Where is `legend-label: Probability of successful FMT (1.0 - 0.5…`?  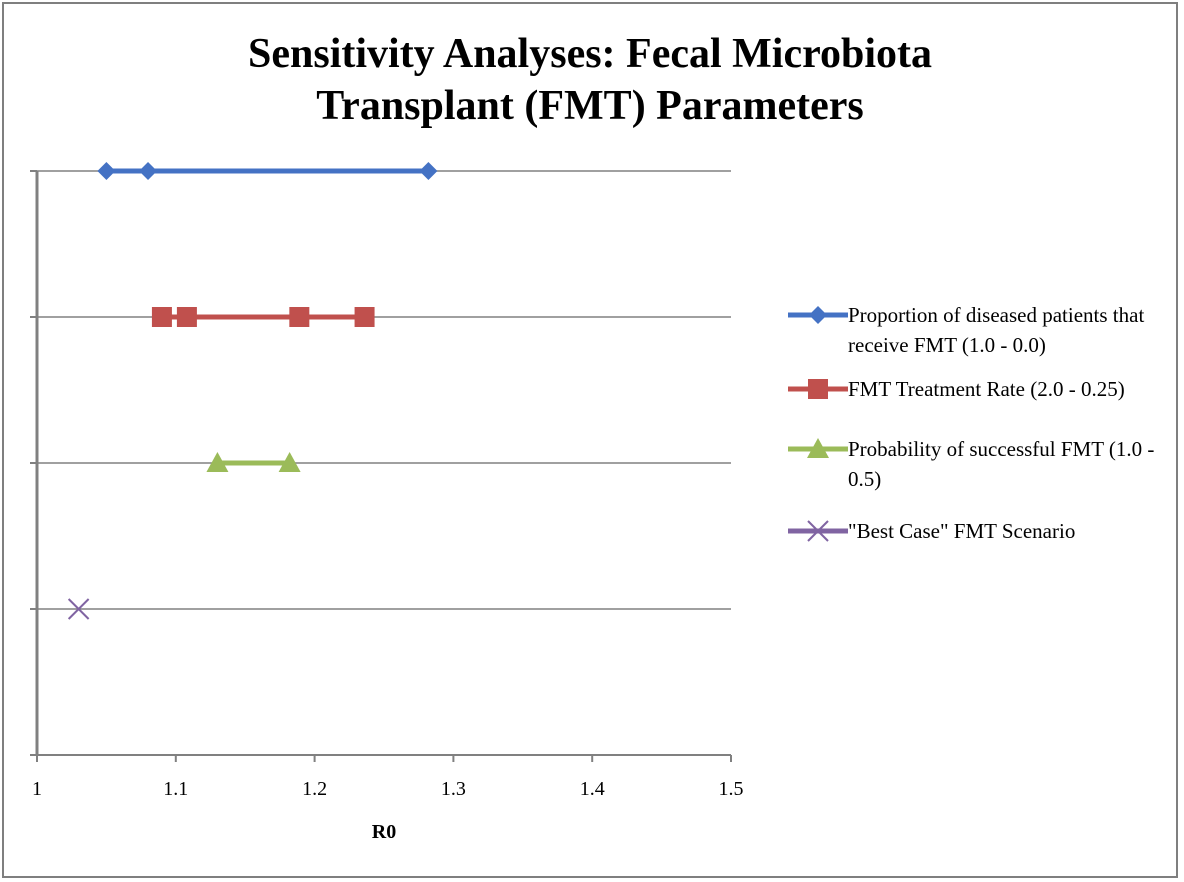 legend-label: Probability of successful FMT (1.0 - 0.5… is located at coordinates (1001, 464).